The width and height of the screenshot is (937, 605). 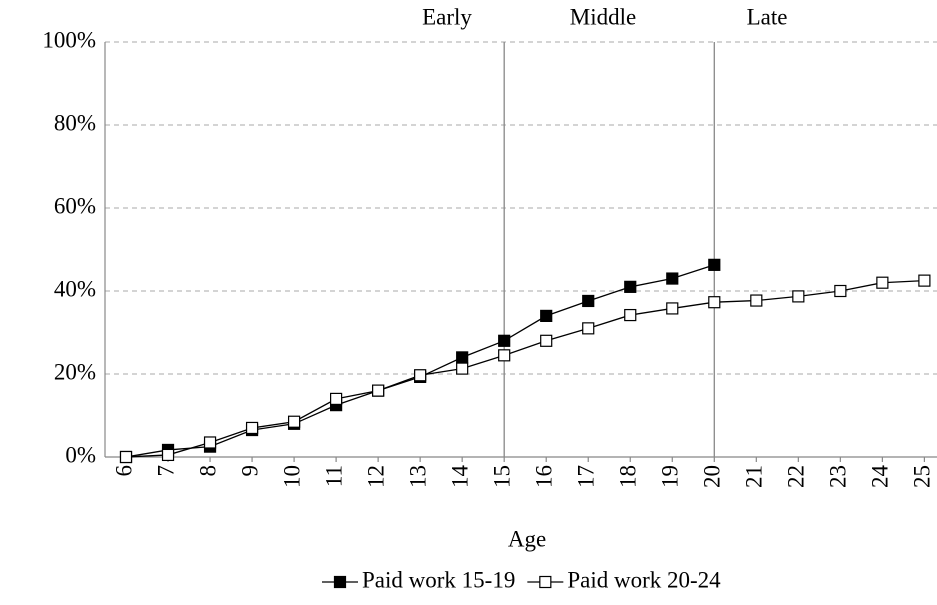 I want to click on x-tick-label: 17, so click(x=586, y=476).